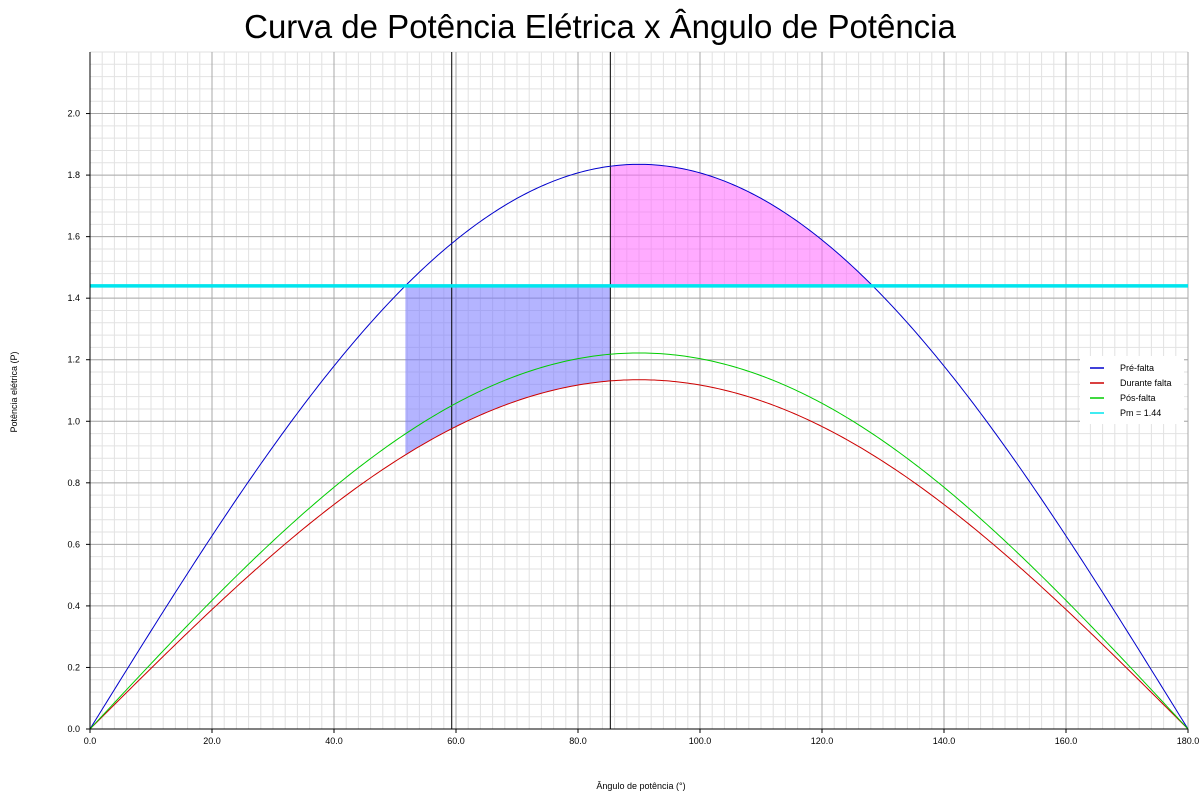  What do you see at coordinates (73, 606) in the screenshot?
I see `y-tick-label: 0.4` at bounding box center [73, 606].